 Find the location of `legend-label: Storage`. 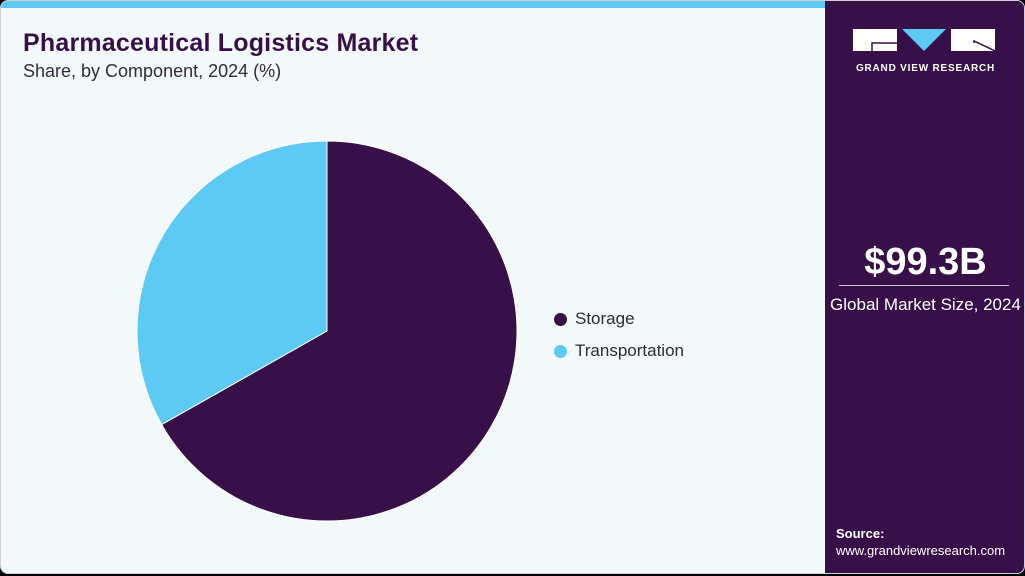

legend-label: Storage is located at coordinates (605, 318).